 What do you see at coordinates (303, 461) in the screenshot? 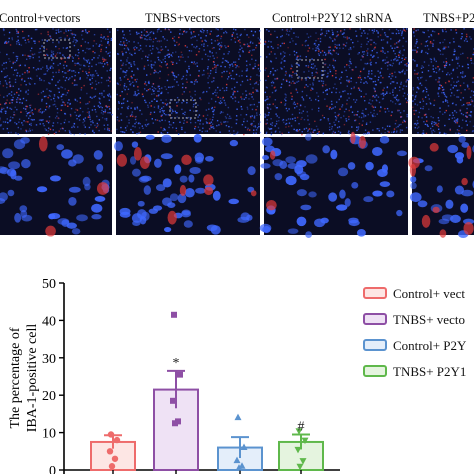
I see `data-point` at bounding box center [303, 461].